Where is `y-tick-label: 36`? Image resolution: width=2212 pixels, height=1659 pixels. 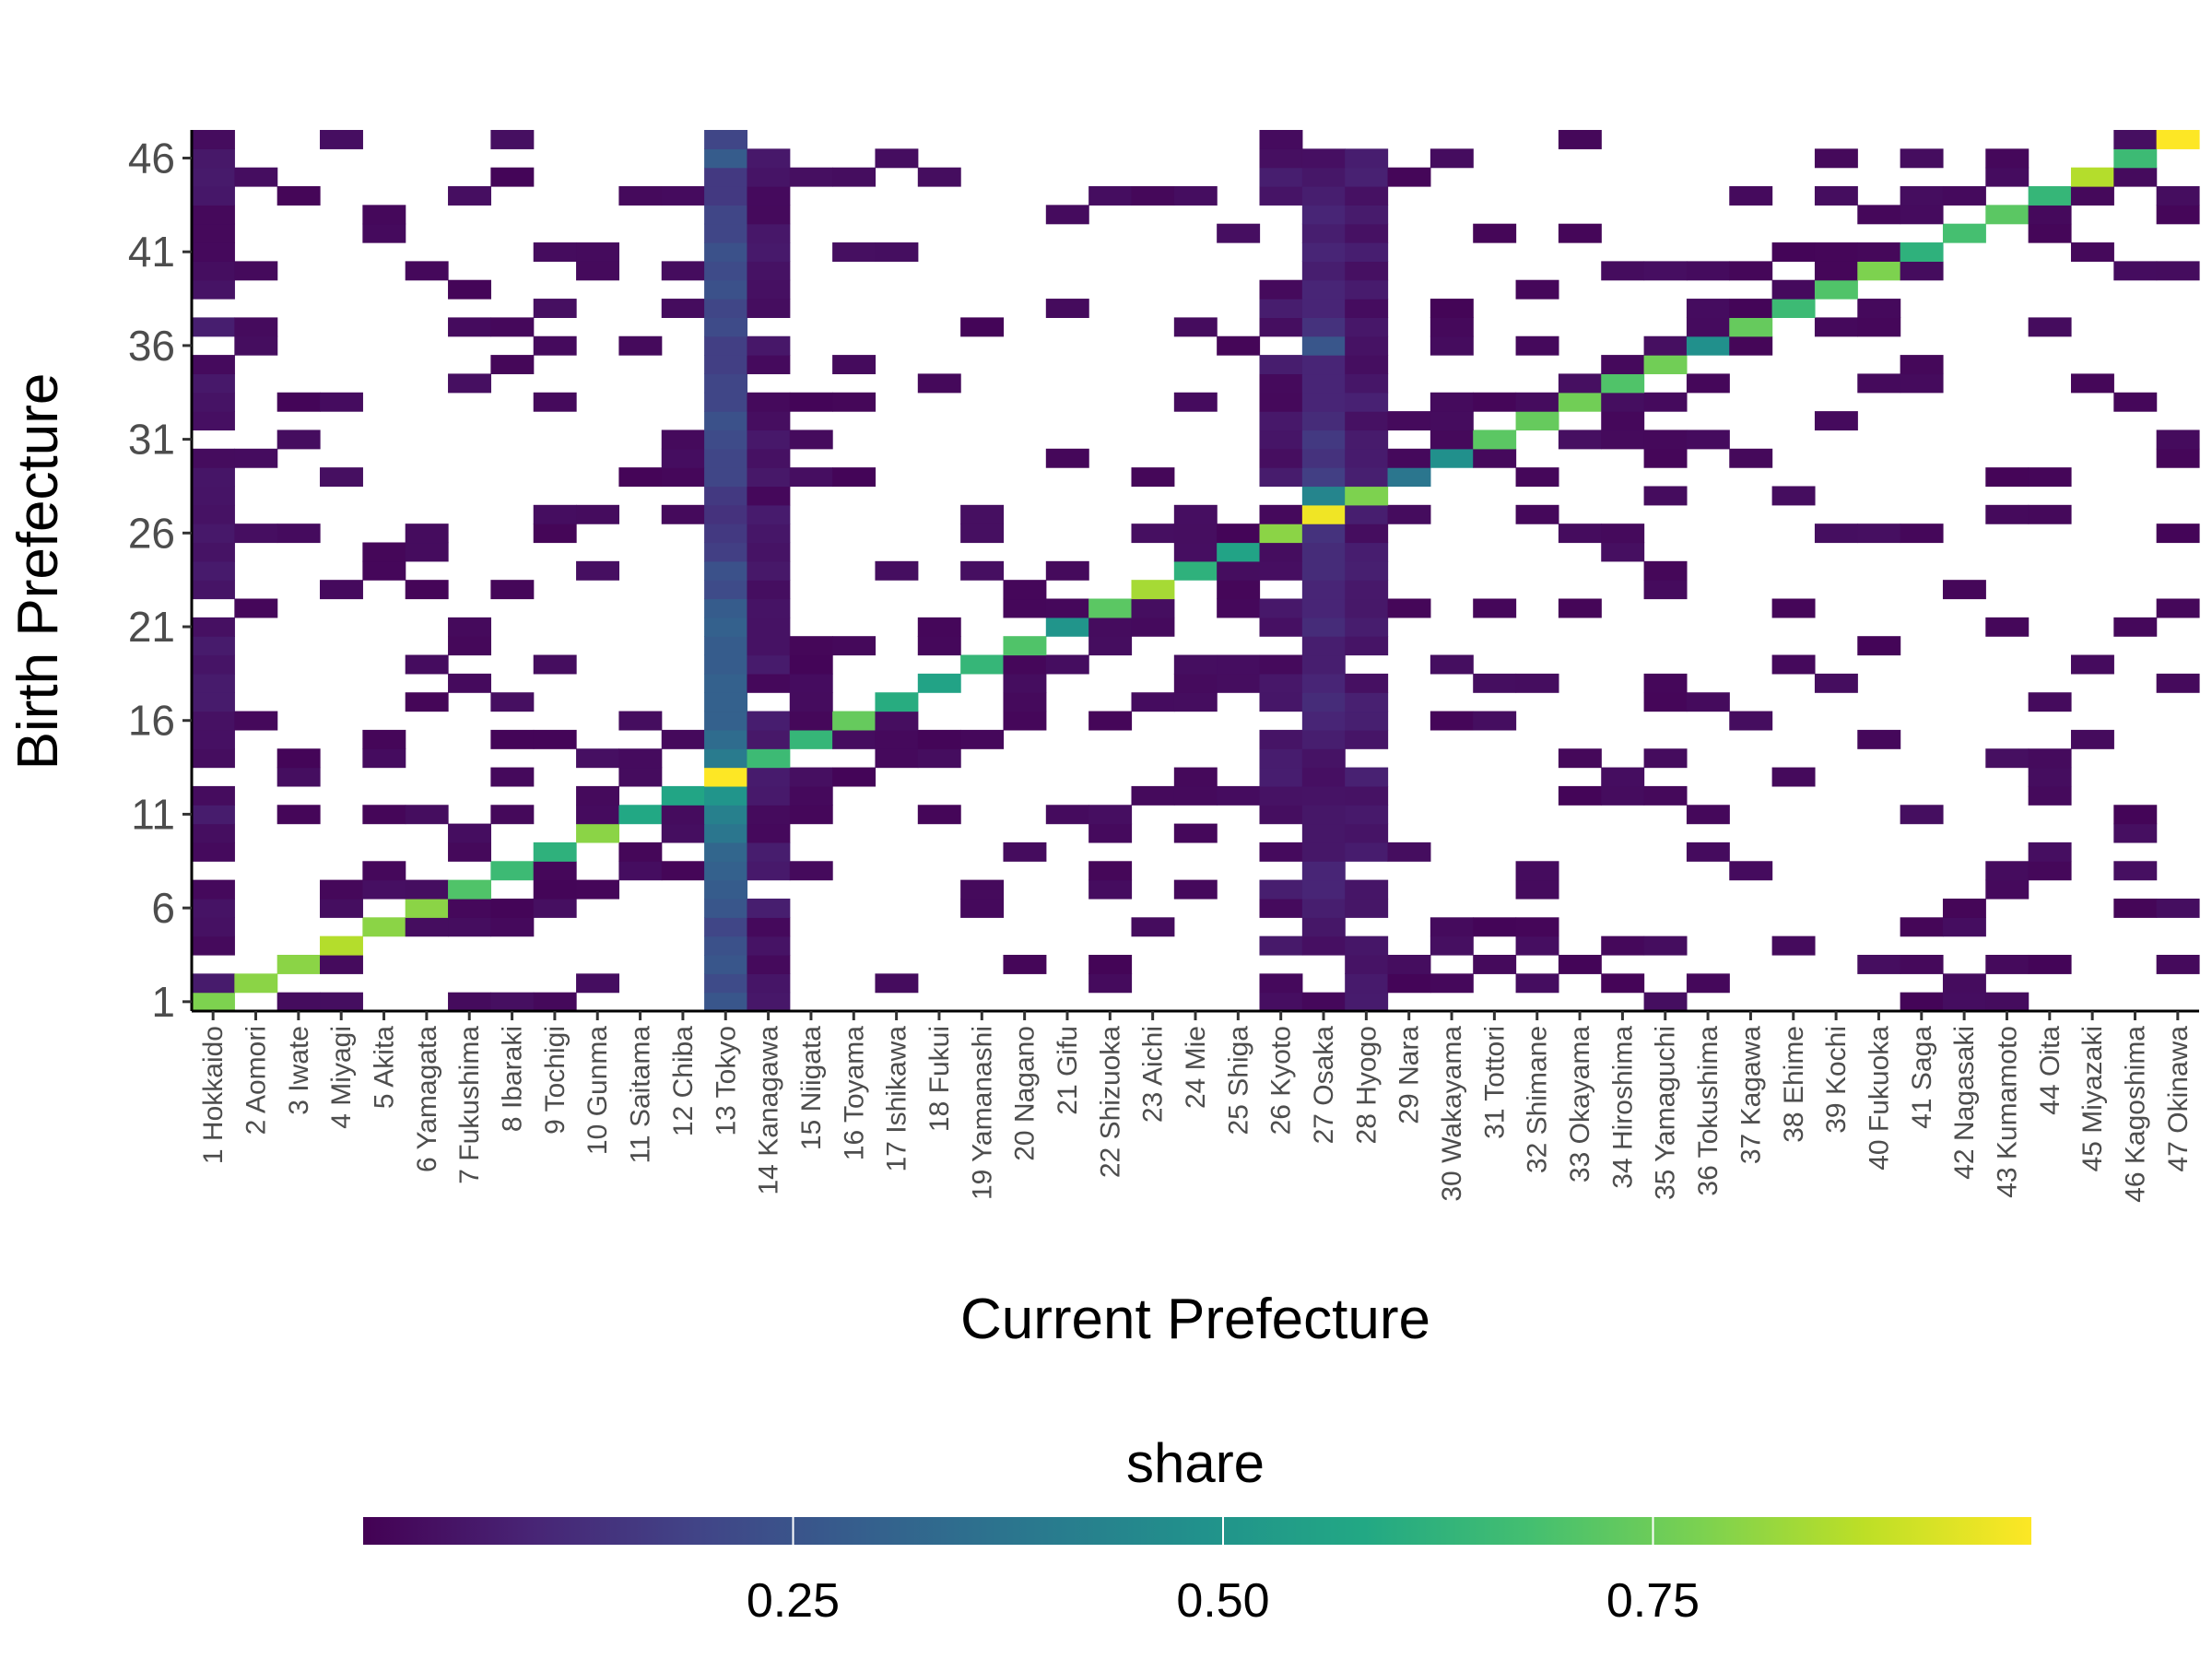
y-tick-label: 36 is located at coordinates (151, 346).